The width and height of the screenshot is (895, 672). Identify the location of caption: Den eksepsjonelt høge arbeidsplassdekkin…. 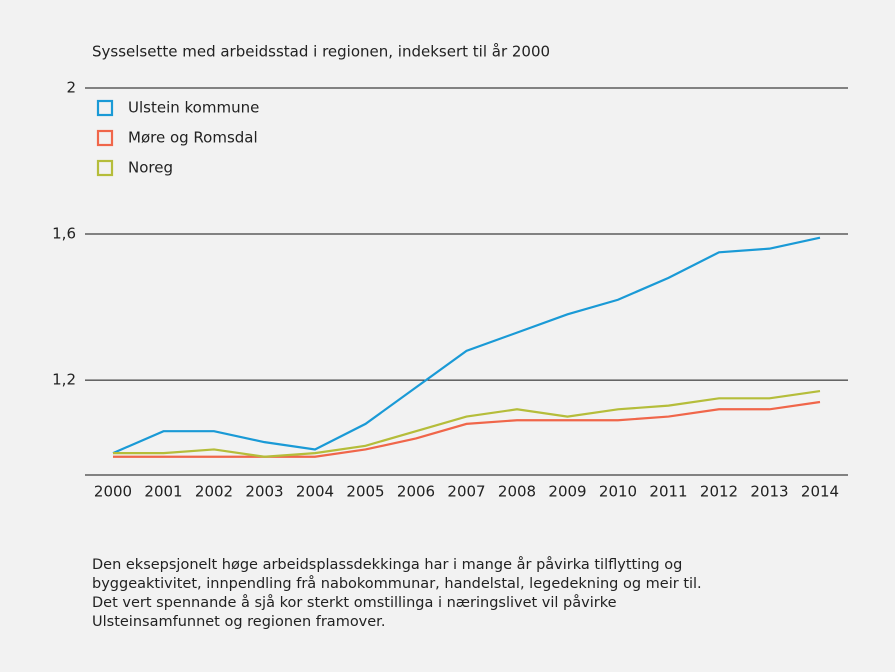
(397, 593).